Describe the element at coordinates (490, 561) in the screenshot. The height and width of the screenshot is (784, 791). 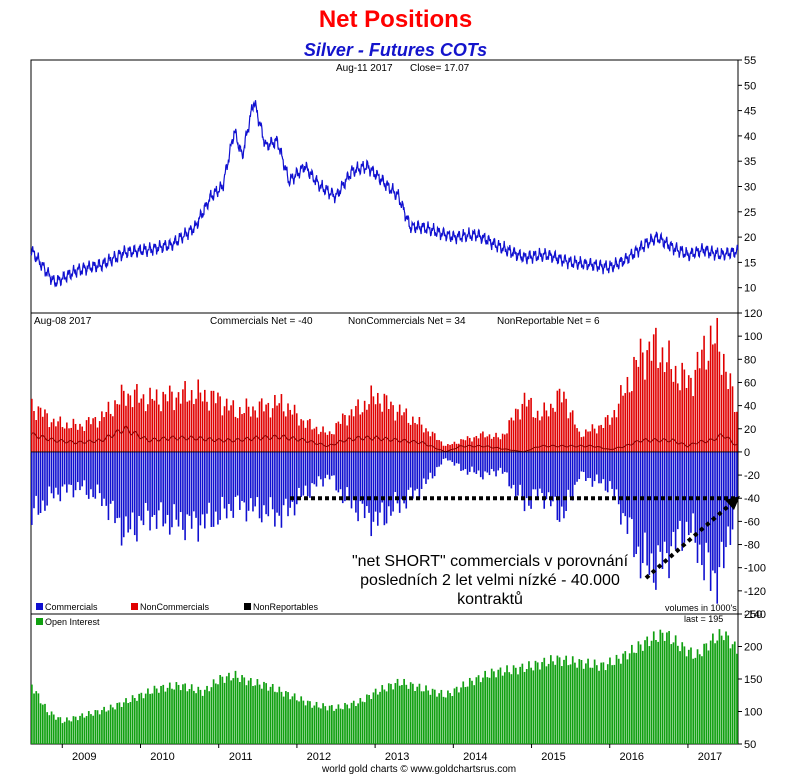
I see `annotation-line-1: "net SHORT" commercials v porovnání` at that location.